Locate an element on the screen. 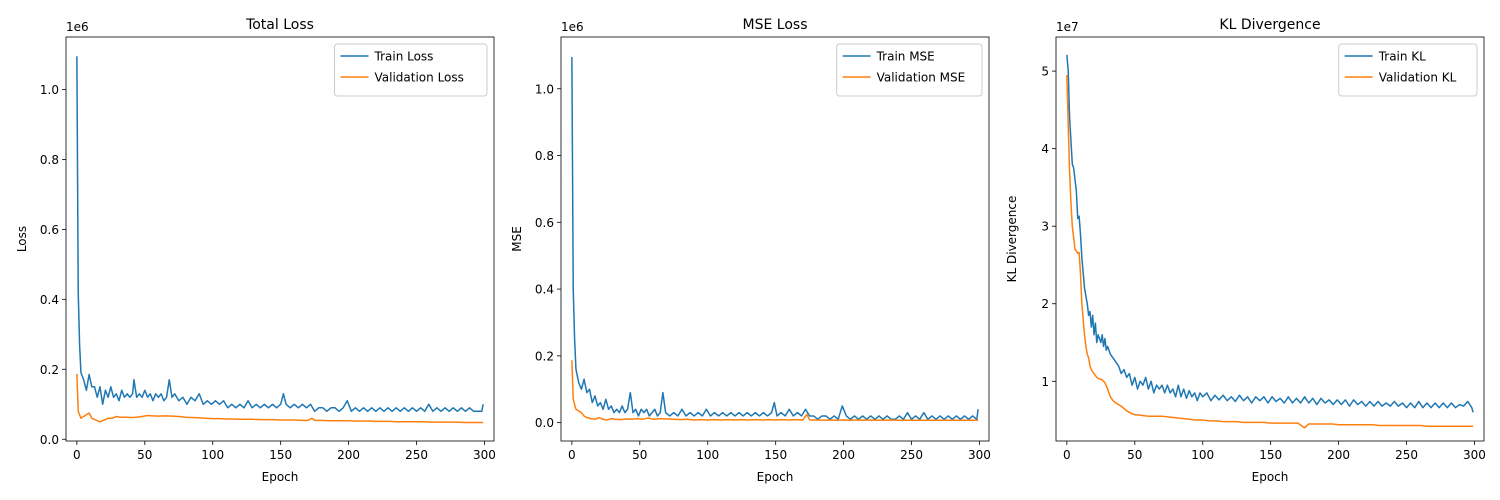  y-axis-label: Loss is located at coordinates (22, 239).